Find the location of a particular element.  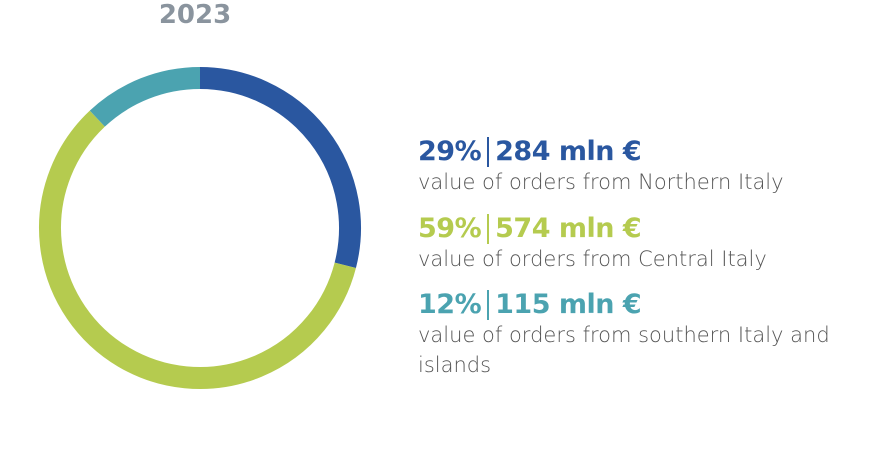

legend-heading: 59% 574 mln € is located at coordinates (633, 228).